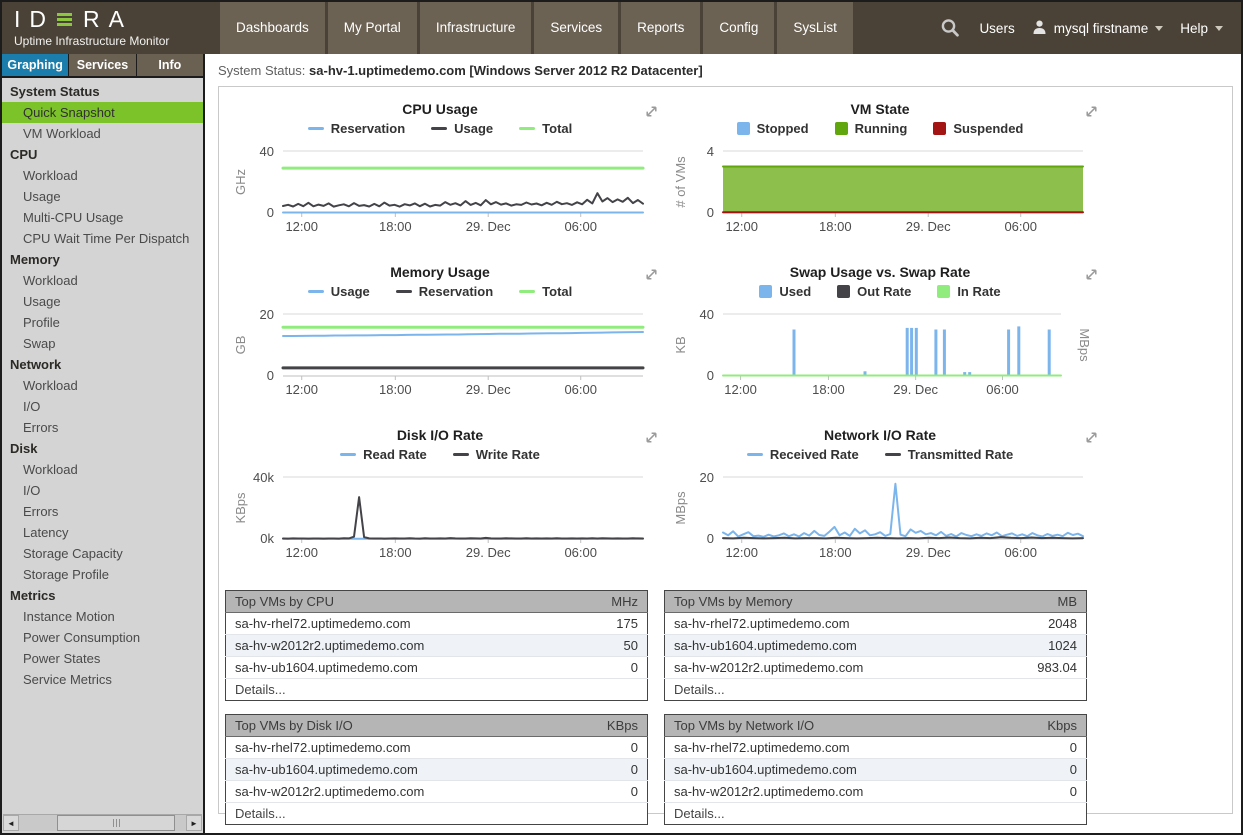 This screenshot has width=1243, height=835. I want to click on sidebar-item-power-consumption: Power Consumption, so click(82, 637).